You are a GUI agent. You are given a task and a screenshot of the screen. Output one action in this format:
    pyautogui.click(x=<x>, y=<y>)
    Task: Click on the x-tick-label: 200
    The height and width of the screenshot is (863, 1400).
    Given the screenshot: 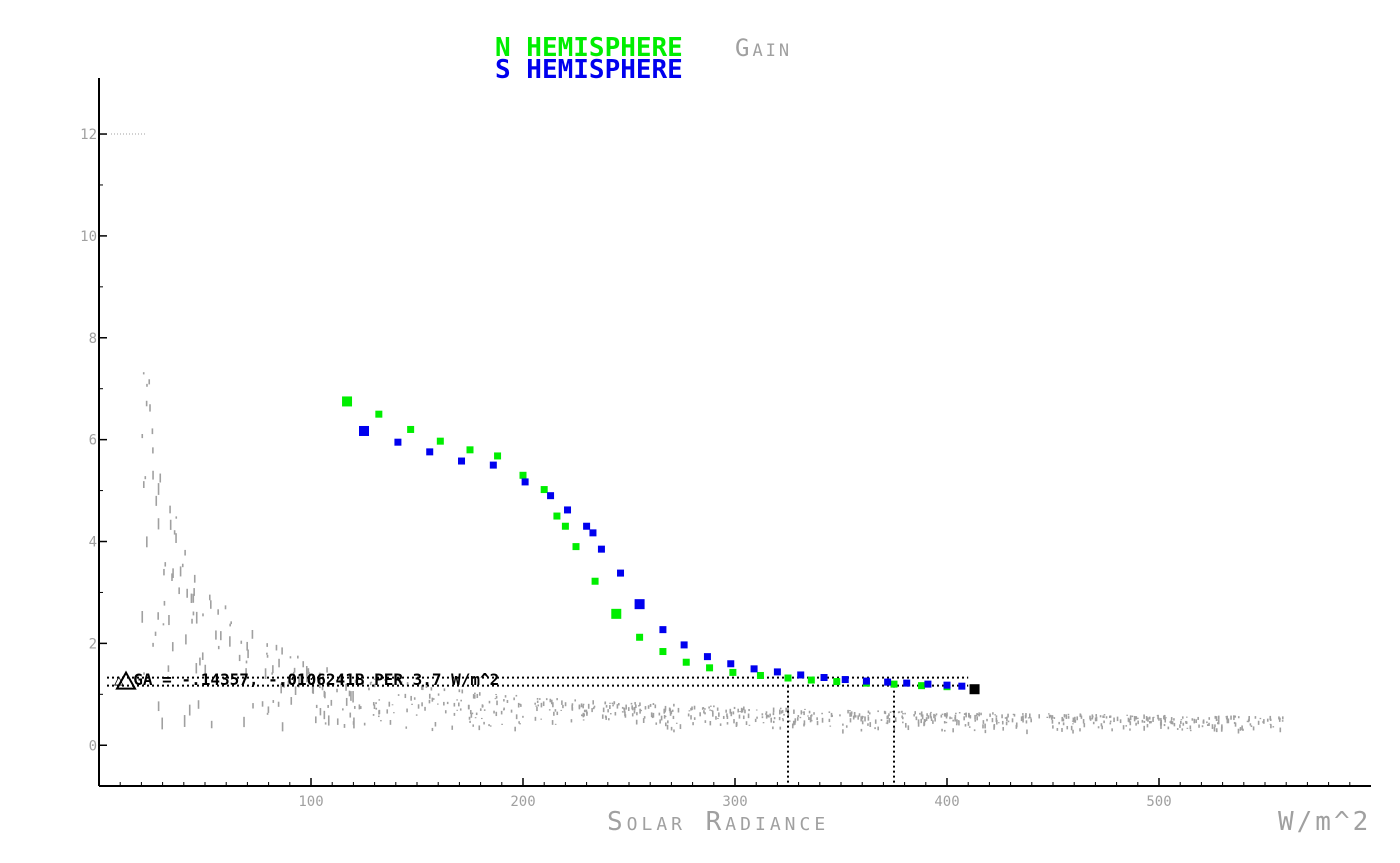 What is the action you would take?
    pyautogui.click(x=522, y=802)
    